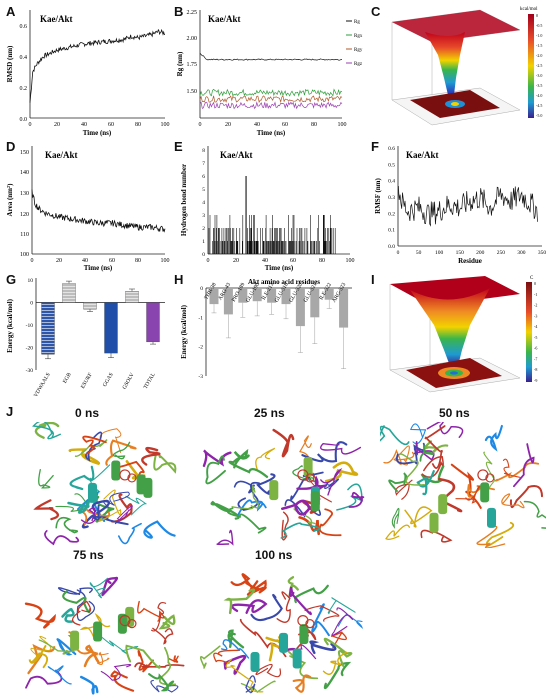  Describe the element at coordinates (87, 381) in the screenshot. I see `energy-category-label: ESURF` at that location.